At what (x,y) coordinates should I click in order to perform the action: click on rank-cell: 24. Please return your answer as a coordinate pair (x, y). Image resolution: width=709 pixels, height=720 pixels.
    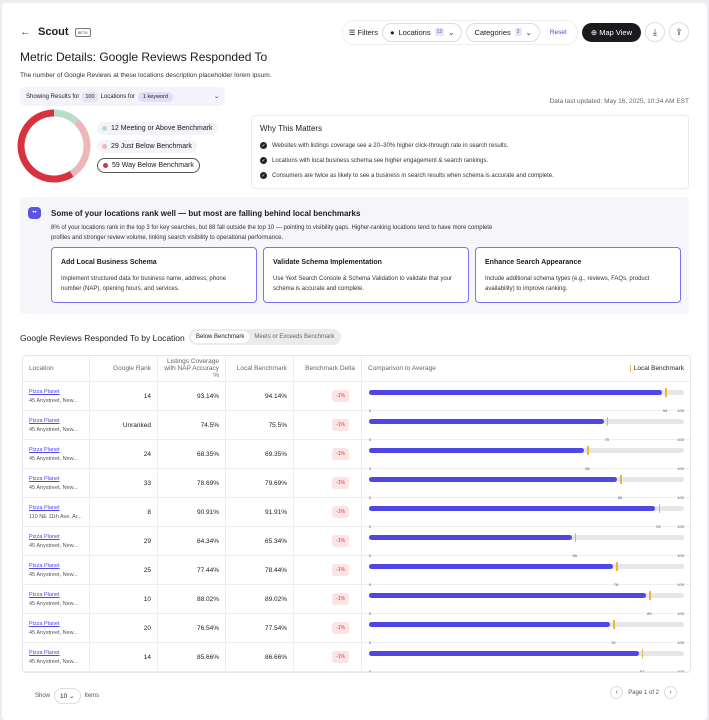
    Looking at the image, I should click on (124, 454).